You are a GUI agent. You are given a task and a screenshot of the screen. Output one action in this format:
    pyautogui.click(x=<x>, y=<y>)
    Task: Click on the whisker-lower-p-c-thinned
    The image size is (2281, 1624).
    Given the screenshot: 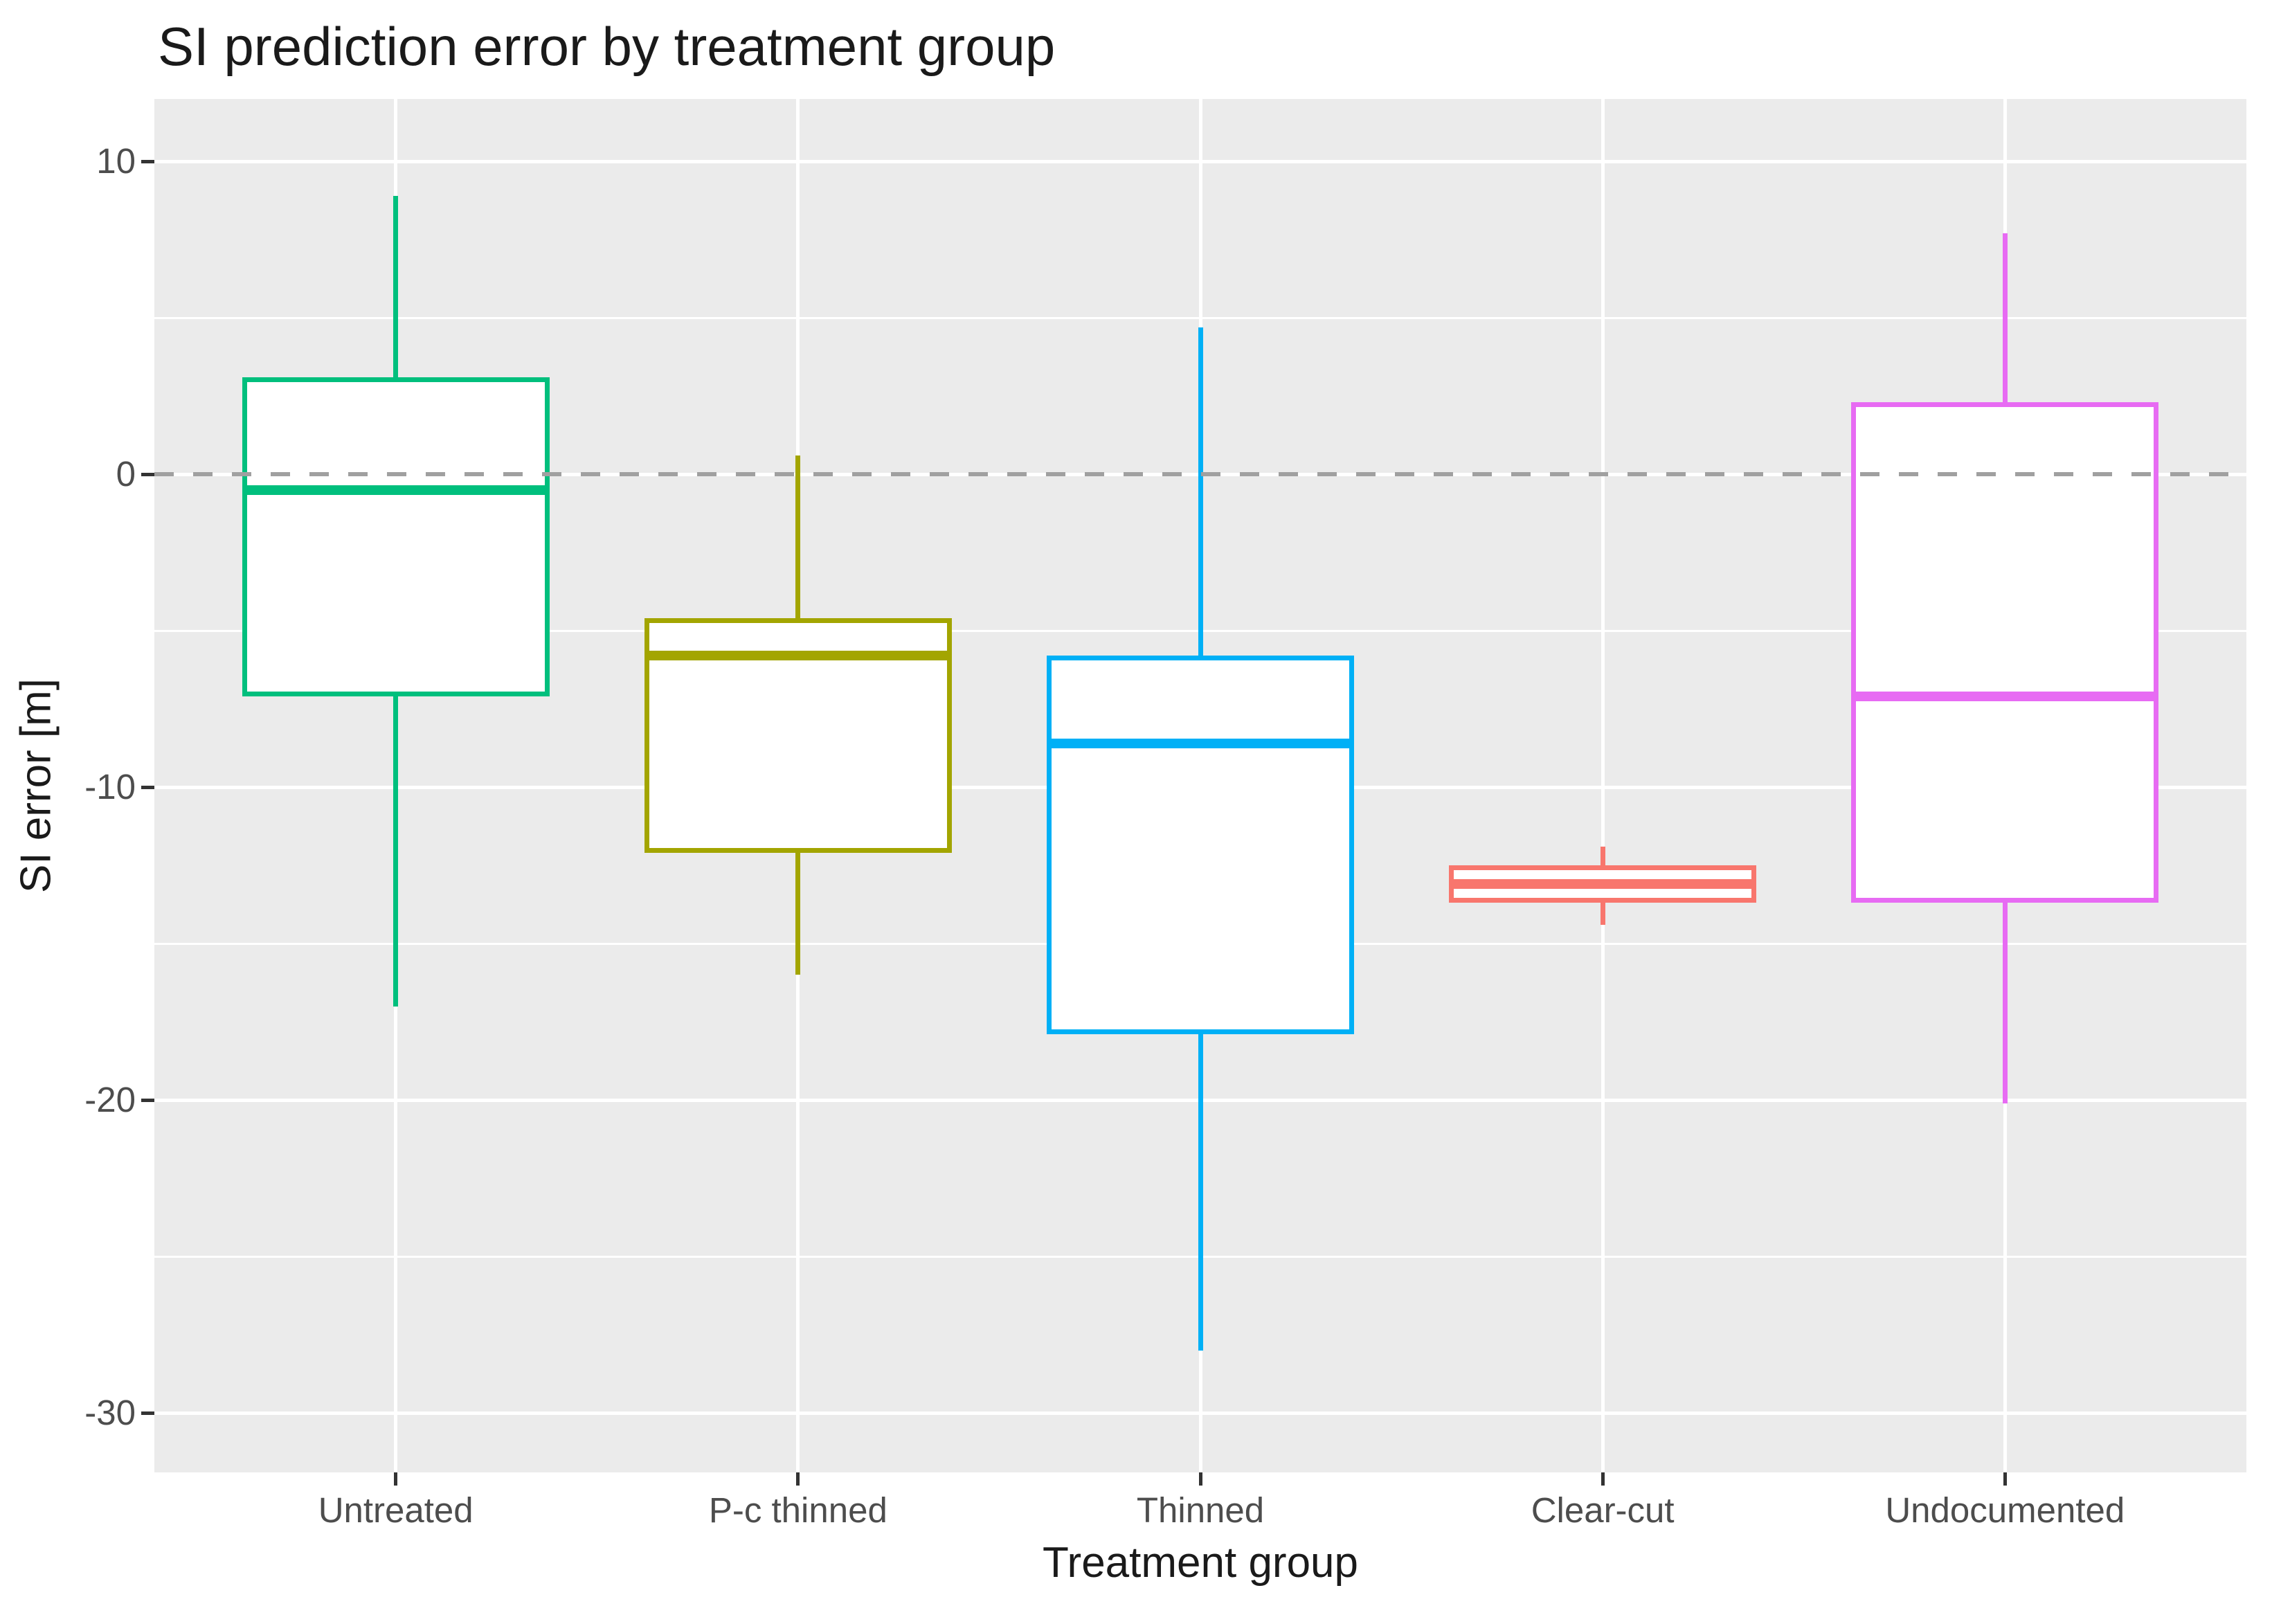 What is the action you would take?
    pyautogui.click(x=798, y=914)
    